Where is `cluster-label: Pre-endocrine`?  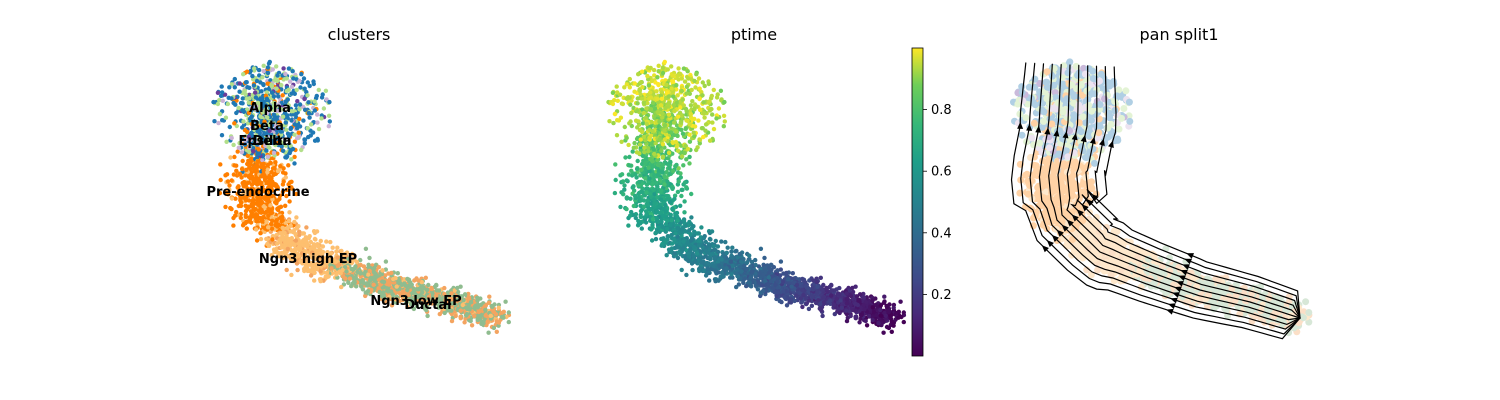
cluster-label: Pre-endocrine is located at coordinates (257, 192).